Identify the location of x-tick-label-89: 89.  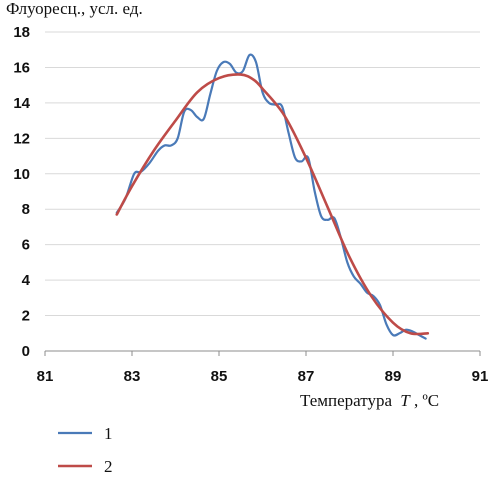
(393, 376).